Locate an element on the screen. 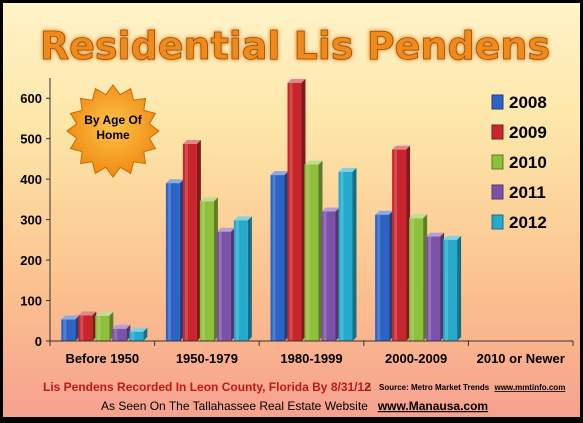 This screenshot has width=583, height=423. x-tick-label: 2010 or Newer is located at coordinates (521, 358).